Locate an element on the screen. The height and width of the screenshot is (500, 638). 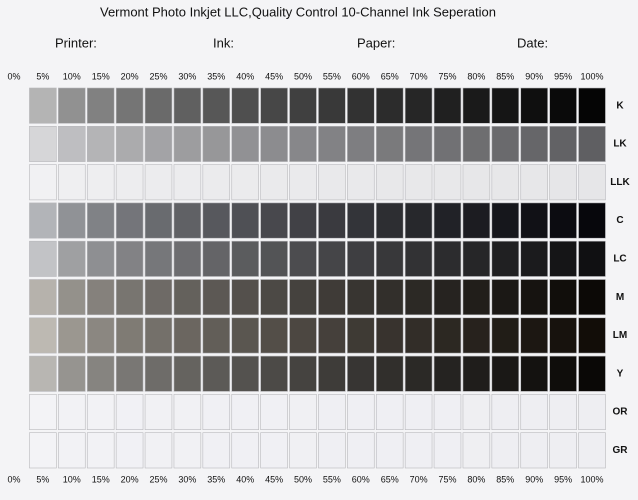
column-label: 95% is located at coordinates (563, 76).